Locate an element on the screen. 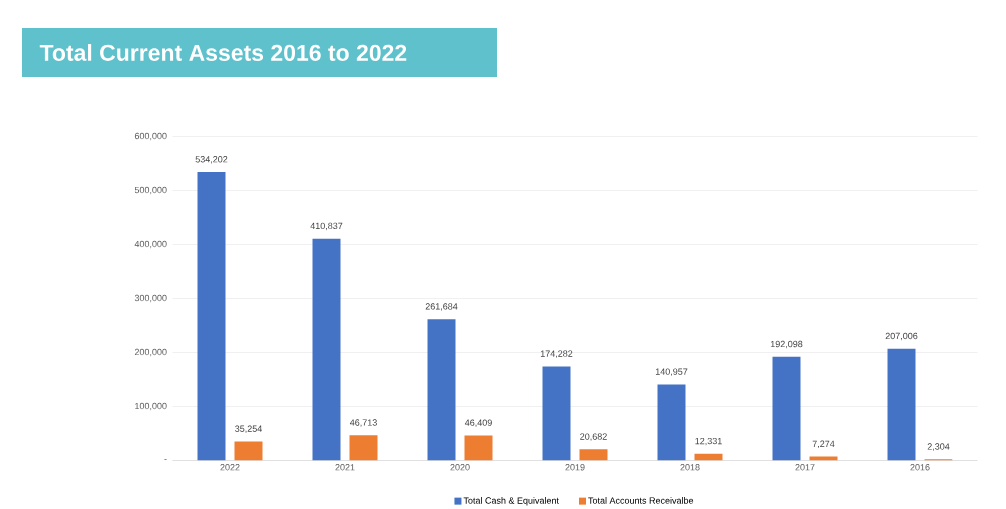  data-label: 12,331 is located at coordinates (708, 441).